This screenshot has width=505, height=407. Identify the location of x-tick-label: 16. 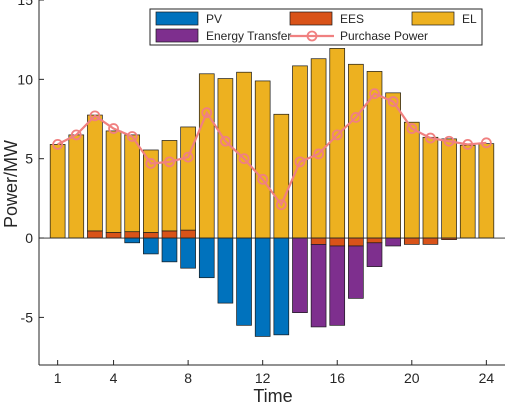
(337, 378).